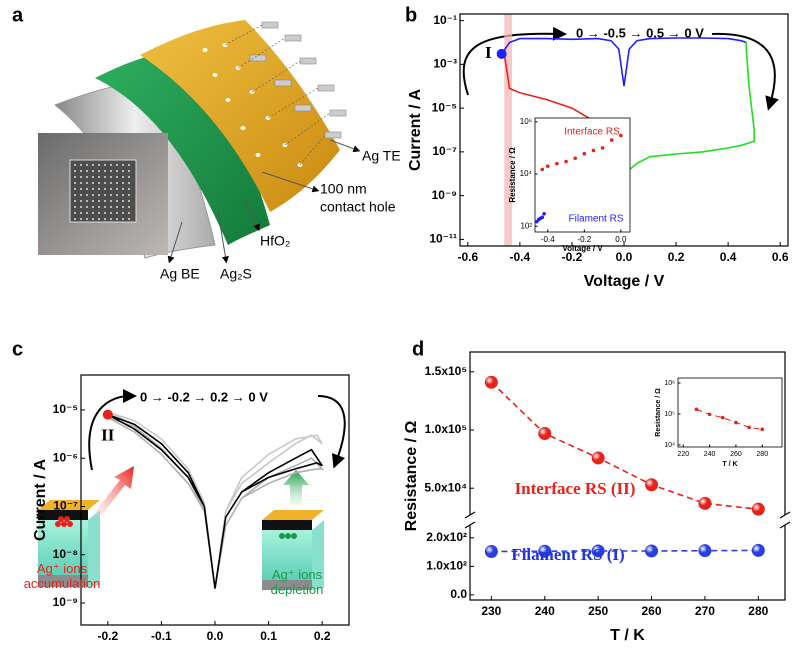 The height and width of the screenshot is (651, 794). What do you see at coordinates (508, 130) in the screenshot?
I see `highlight-band` at bounding box center [508, 130].